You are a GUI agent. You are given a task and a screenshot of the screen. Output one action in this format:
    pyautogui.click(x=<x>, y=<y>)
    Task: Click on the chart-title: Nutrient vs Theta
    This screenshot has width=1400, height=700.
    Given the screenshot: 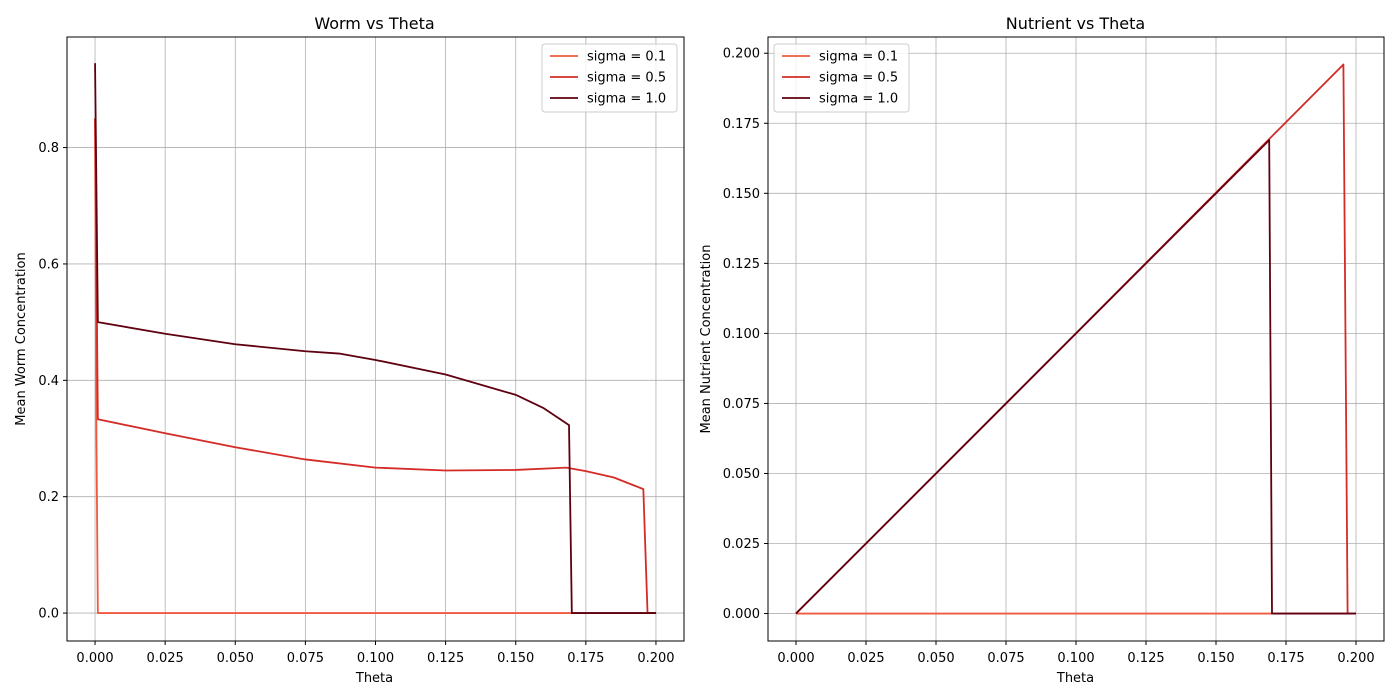 What is the action you would take?
    pyautogui.click(x=1075, y=23)
    